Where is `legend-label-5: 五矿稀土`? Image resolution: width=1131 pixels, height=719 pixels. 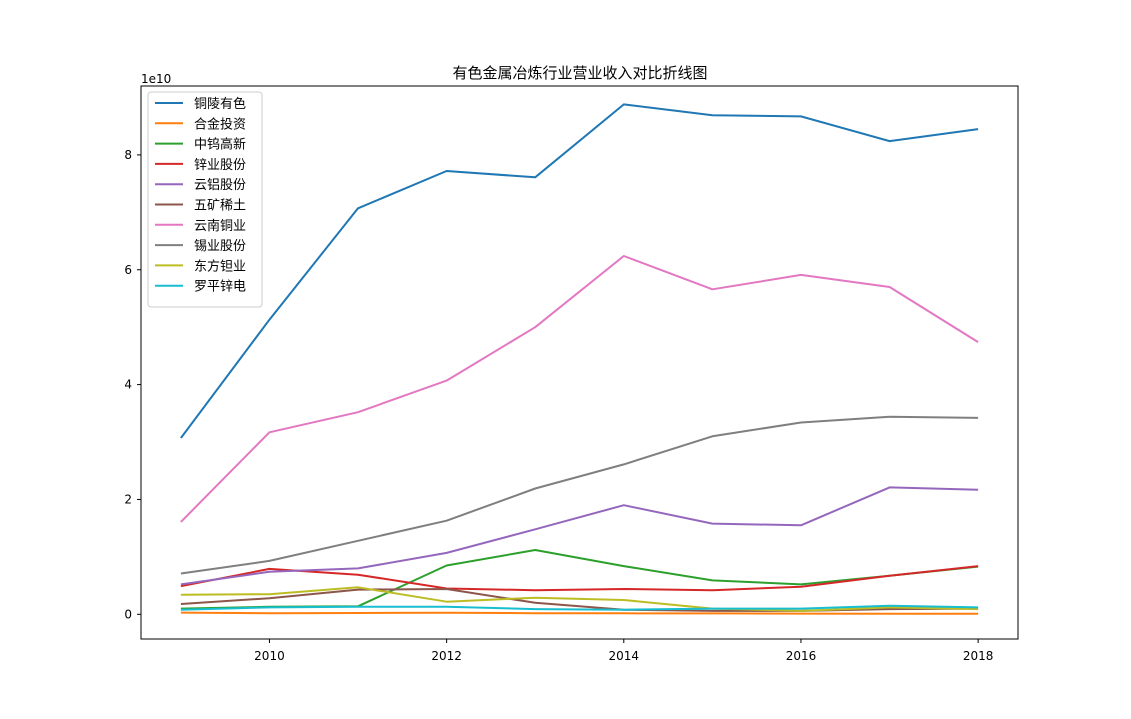 legend-label-5: 五矿稀土 is located at coordinates (220, 206).